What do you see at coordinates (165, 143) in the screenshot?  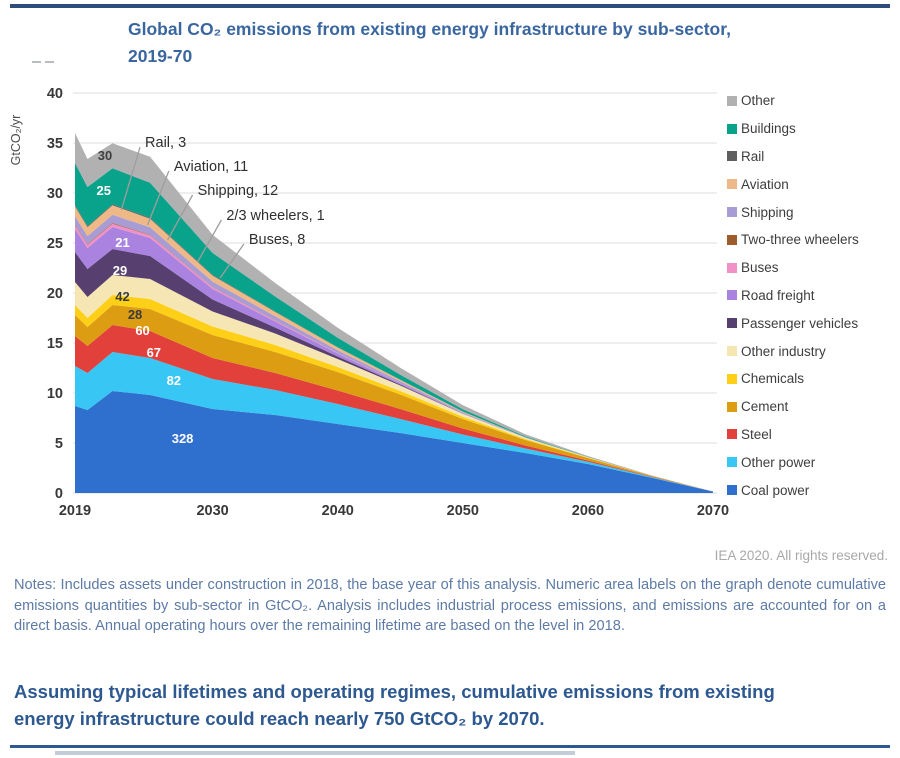 I see `callout-label: Rail, 3` at bounding box center [165, 143].